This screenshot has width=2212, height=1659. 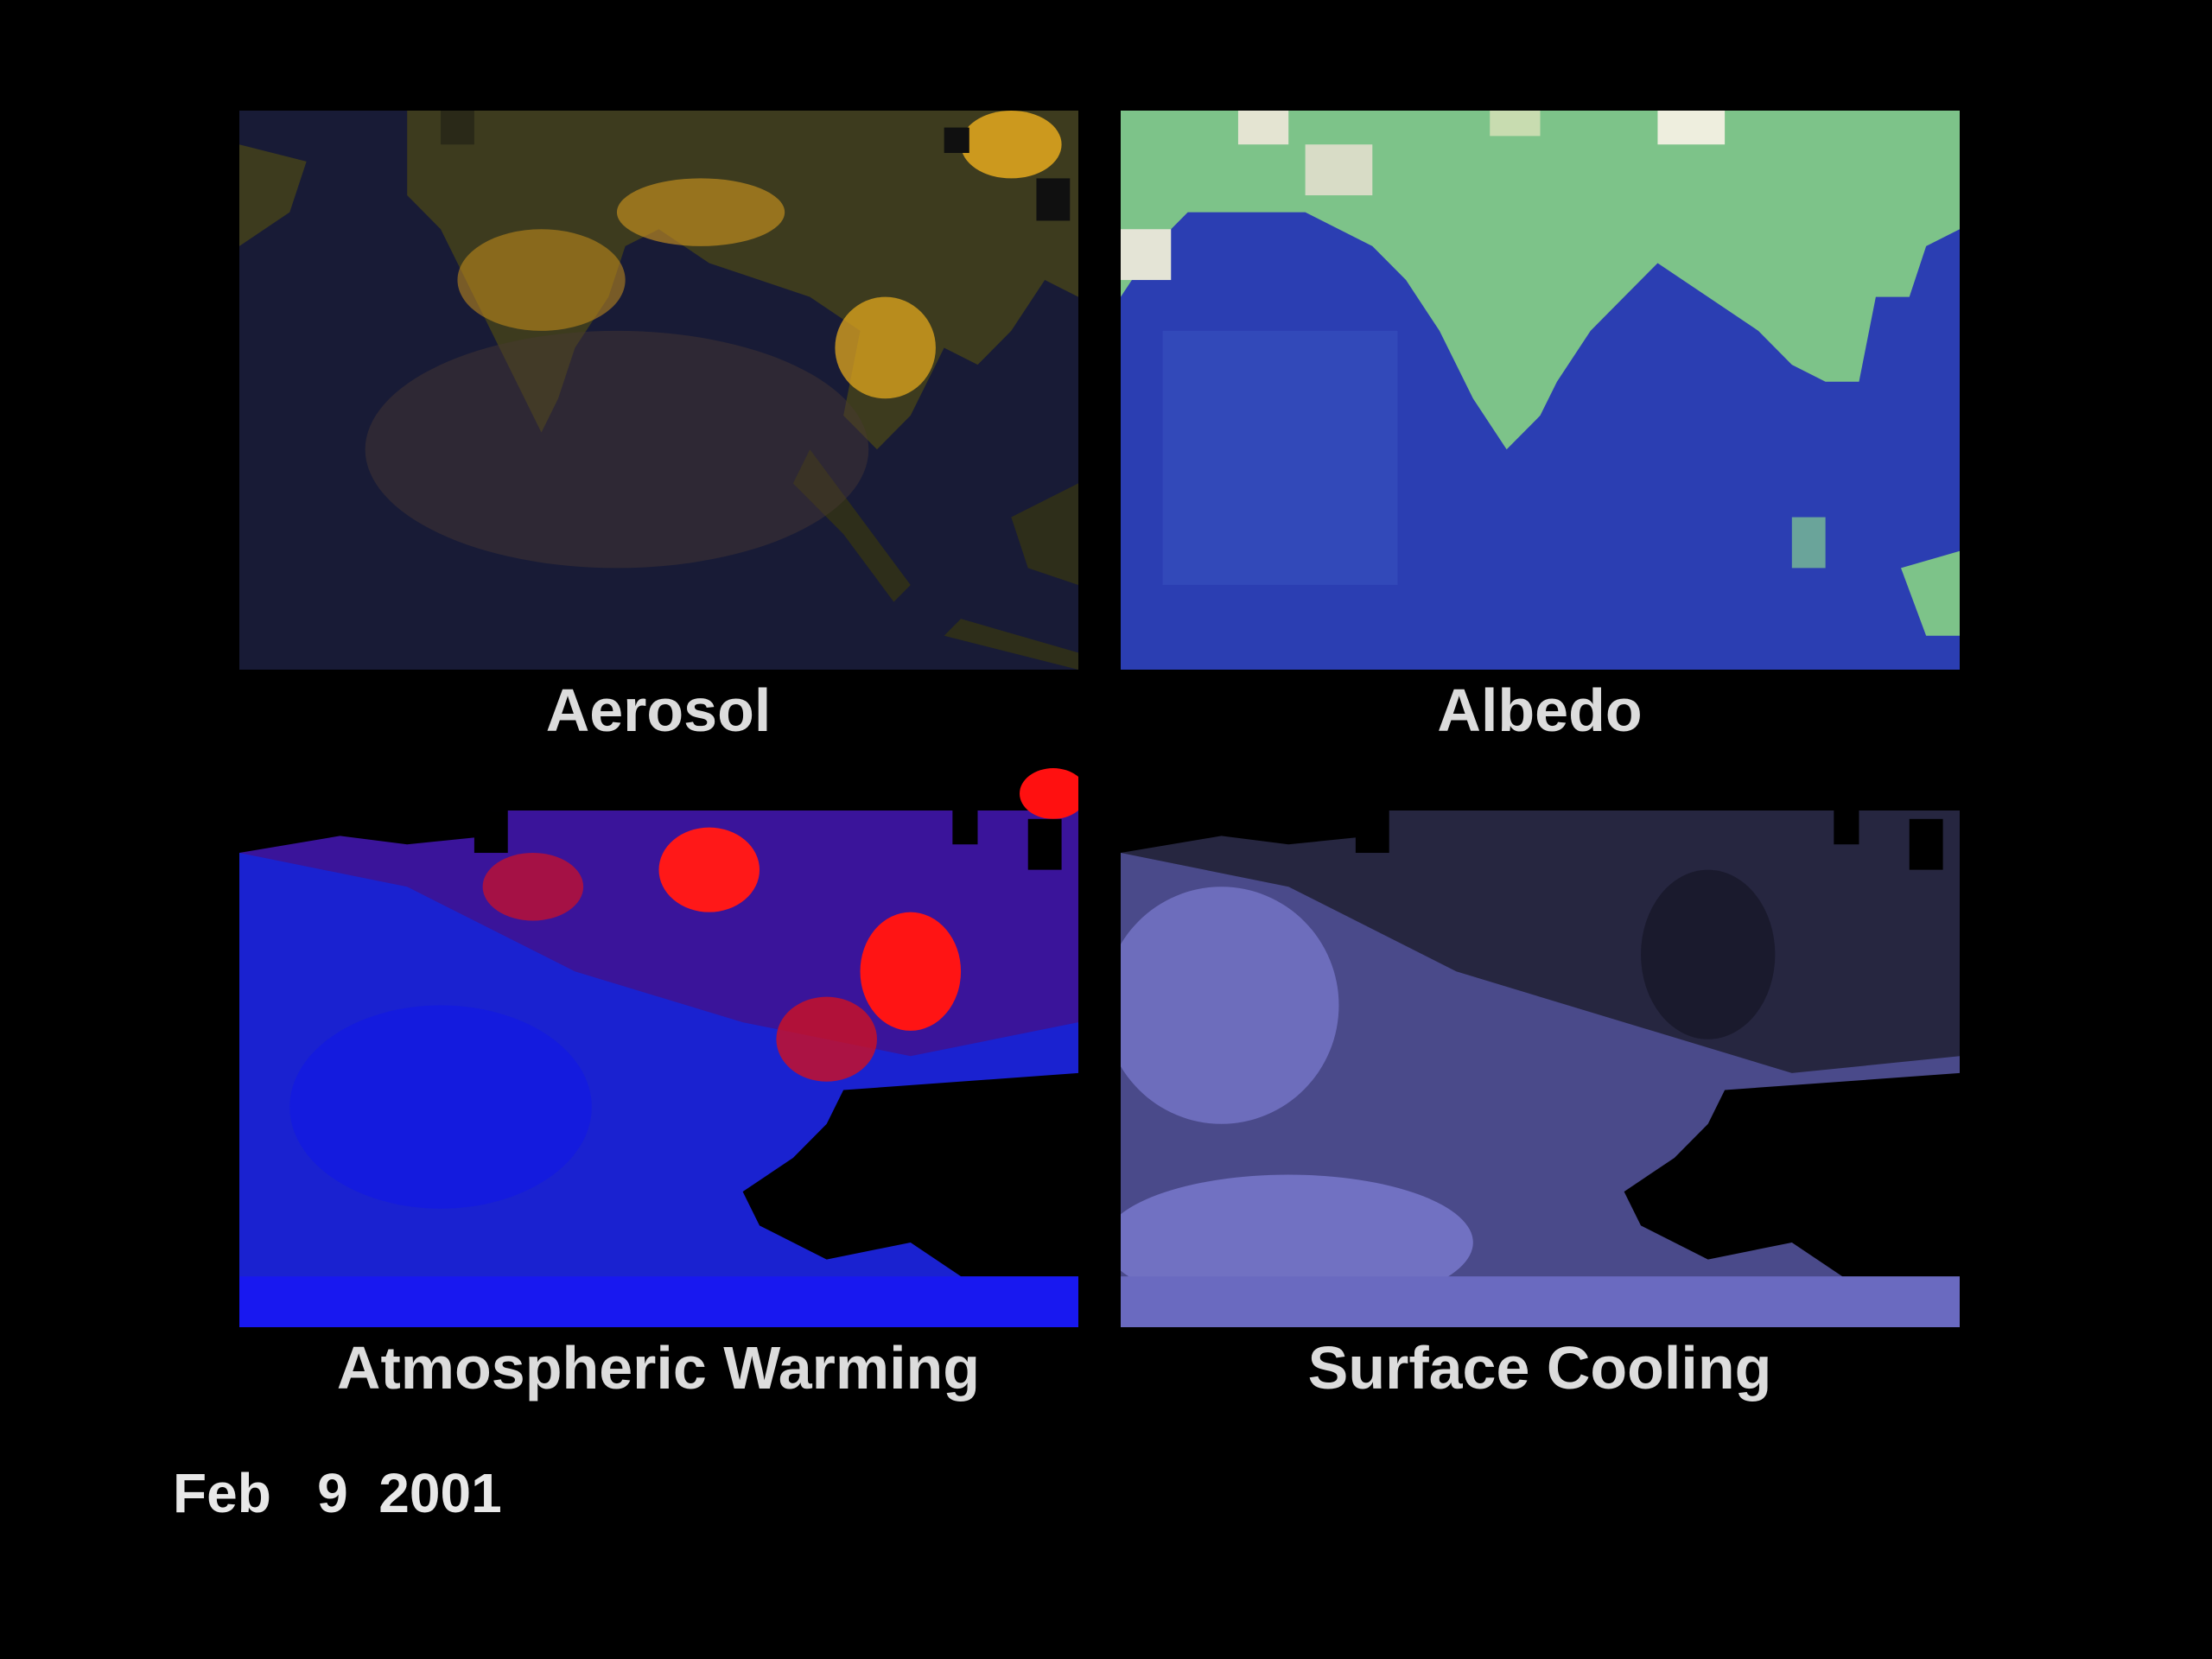 I want to click on aerosol-map-svg, so click(x=658, y=390).